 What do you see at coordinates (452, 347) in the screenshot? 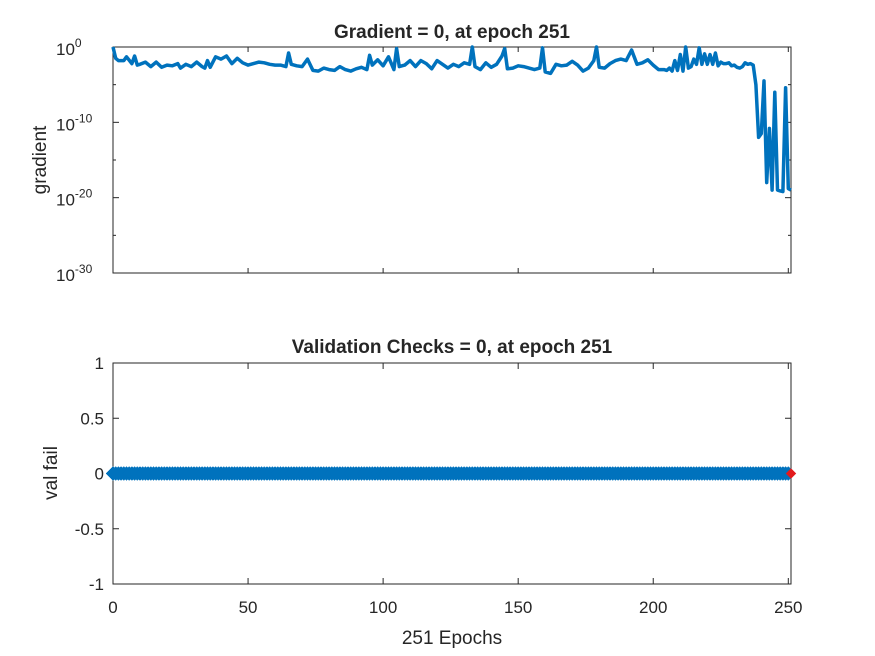
I see `validation-title: Validation Checks = 0, at epoch 251` at bounding box center [452, 347].